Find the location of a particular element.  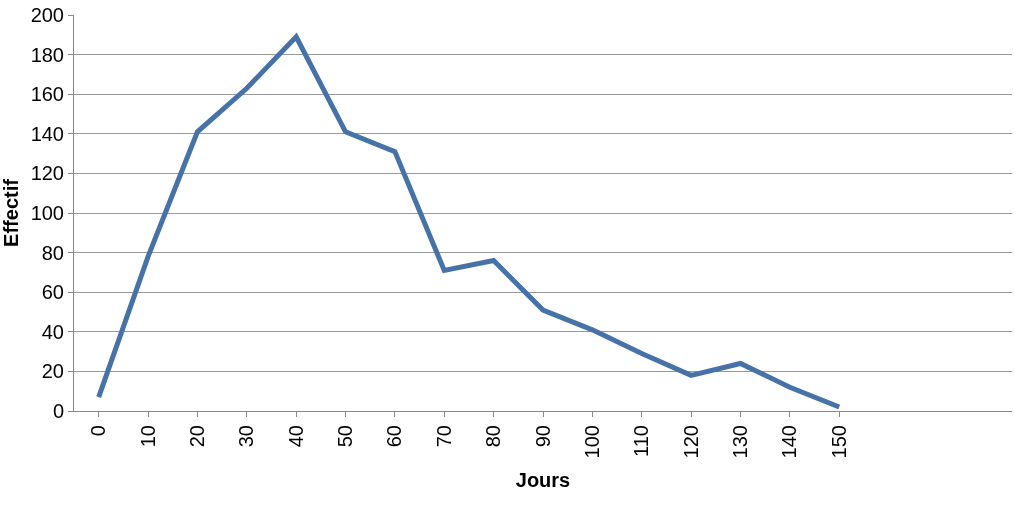

x-tick-label: 140 is located at coordinates (789, 442).